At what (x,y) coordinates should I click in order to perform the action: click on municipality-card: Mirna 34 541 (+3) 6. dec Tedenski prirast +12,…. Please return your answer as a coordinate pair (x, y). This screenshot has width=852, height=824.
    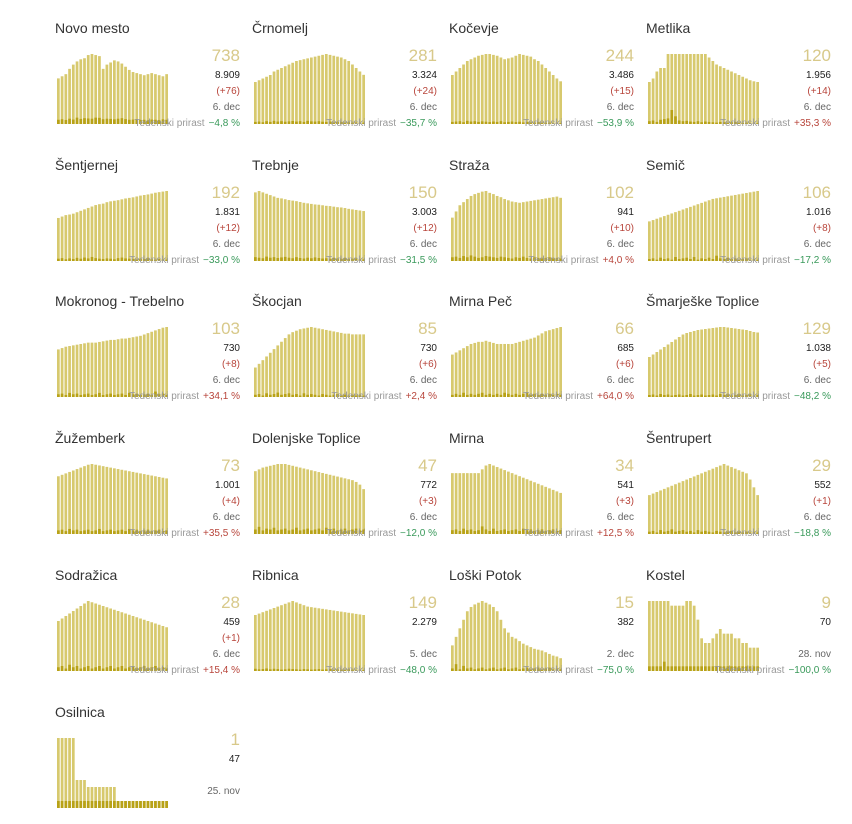
    Looking at the image, I should click on (541, 490).